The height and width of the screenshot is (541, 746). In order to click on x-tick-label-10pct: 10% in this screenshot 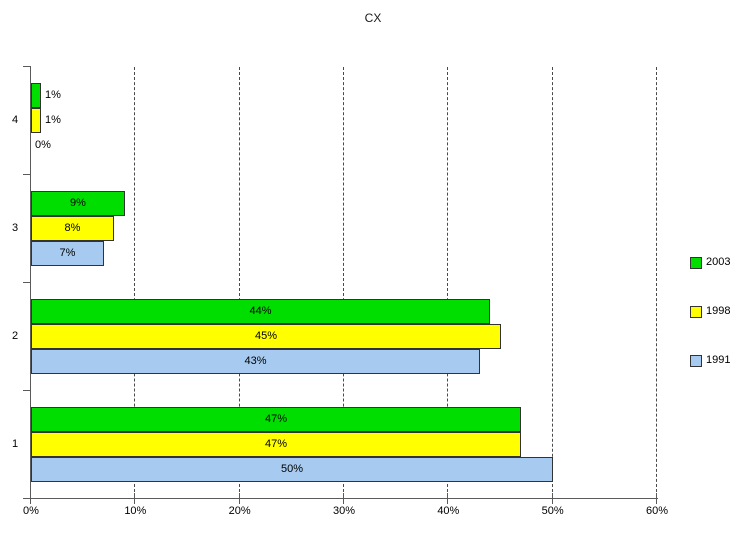, I will do `click(135, 511)`.